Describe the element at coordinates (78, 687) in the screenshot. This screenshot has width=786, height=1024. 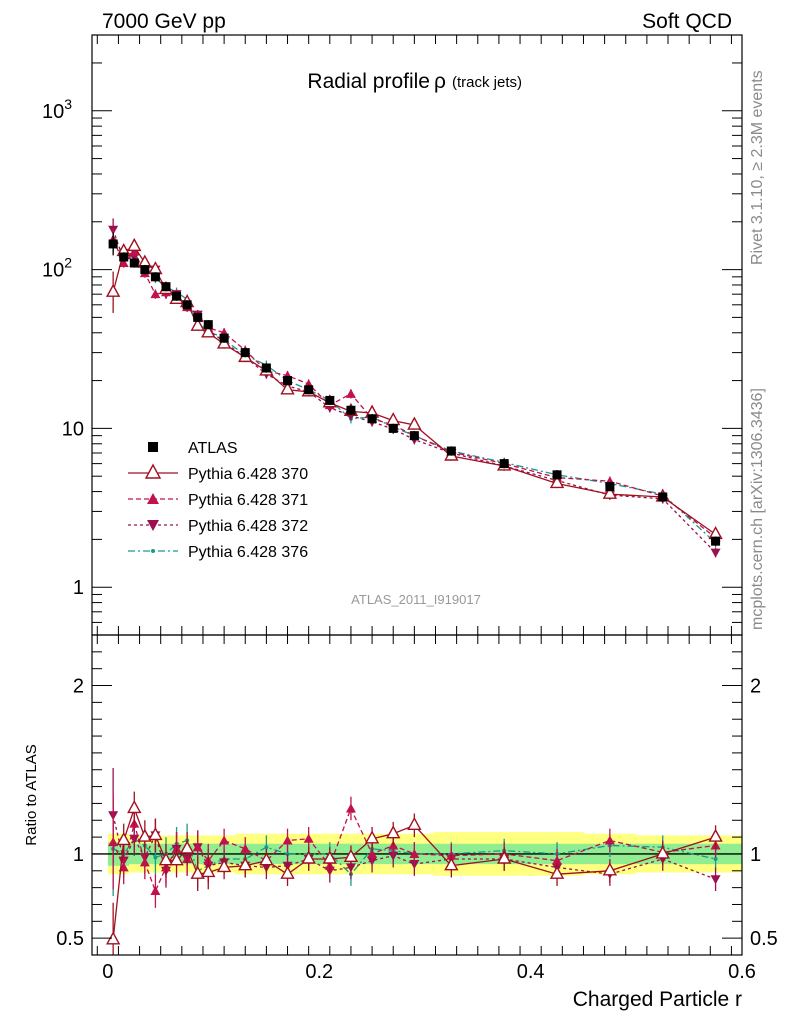
I see `ratio-y-tick-label-left: 2` at that location.